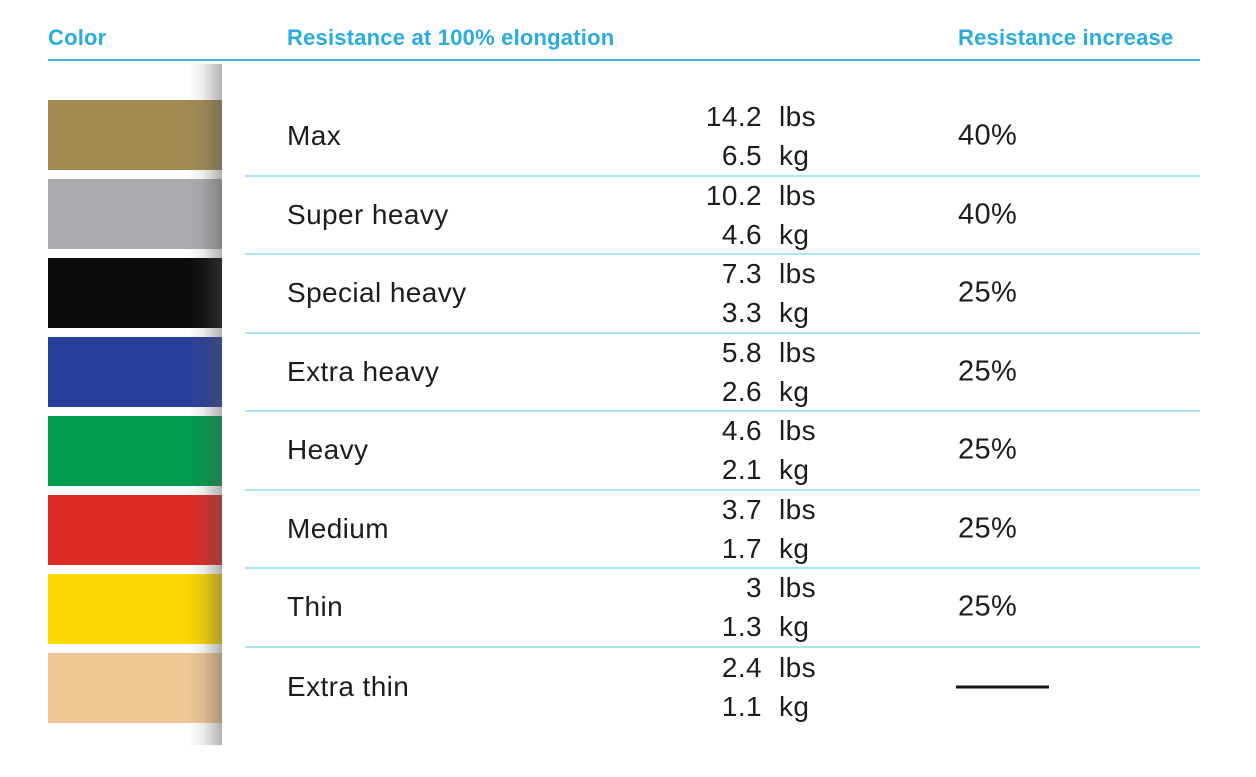  I want to click on strip-top-spacer, so click(135, 82).